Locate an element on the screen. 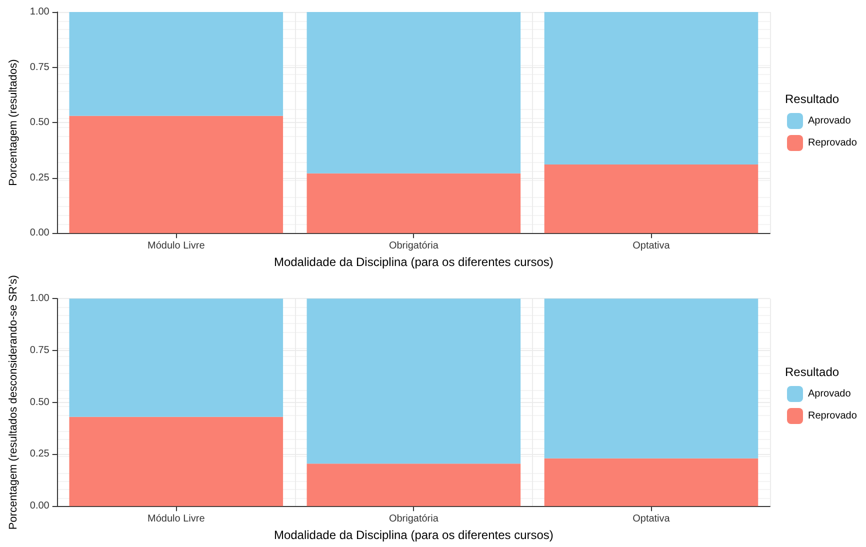 The width and height of the screenshot is (866, 547). y-axis-title: Porcentagem (resultados desconsiderando-se SR's) is located at coordinates (14, 402).